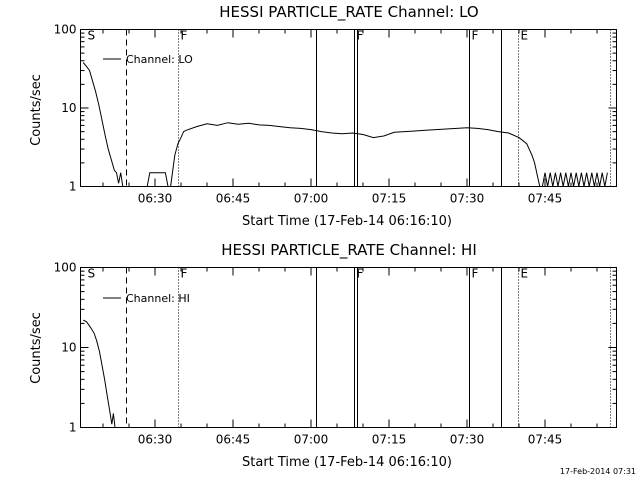 The height and width of the screenshot is (480, 640). What do you see at coordinates (158, 298) in the screenshot?
I see `legend-label: Channel: HI` at bounding box center [158, 298].